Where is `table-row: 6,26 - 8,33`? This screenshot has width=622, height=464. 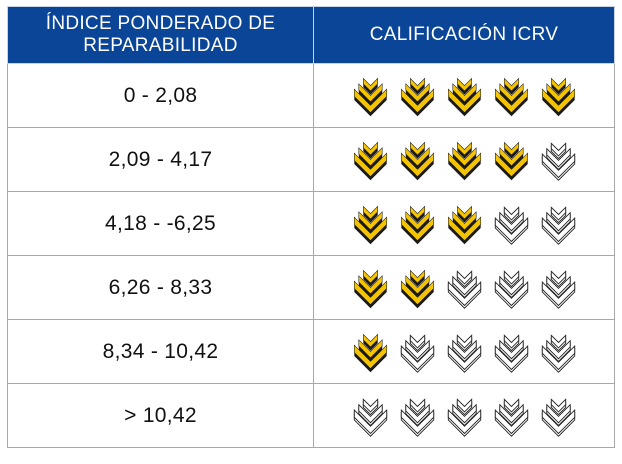
table-row: 6,26 - 8,33 is located at coordinates (311, 287).